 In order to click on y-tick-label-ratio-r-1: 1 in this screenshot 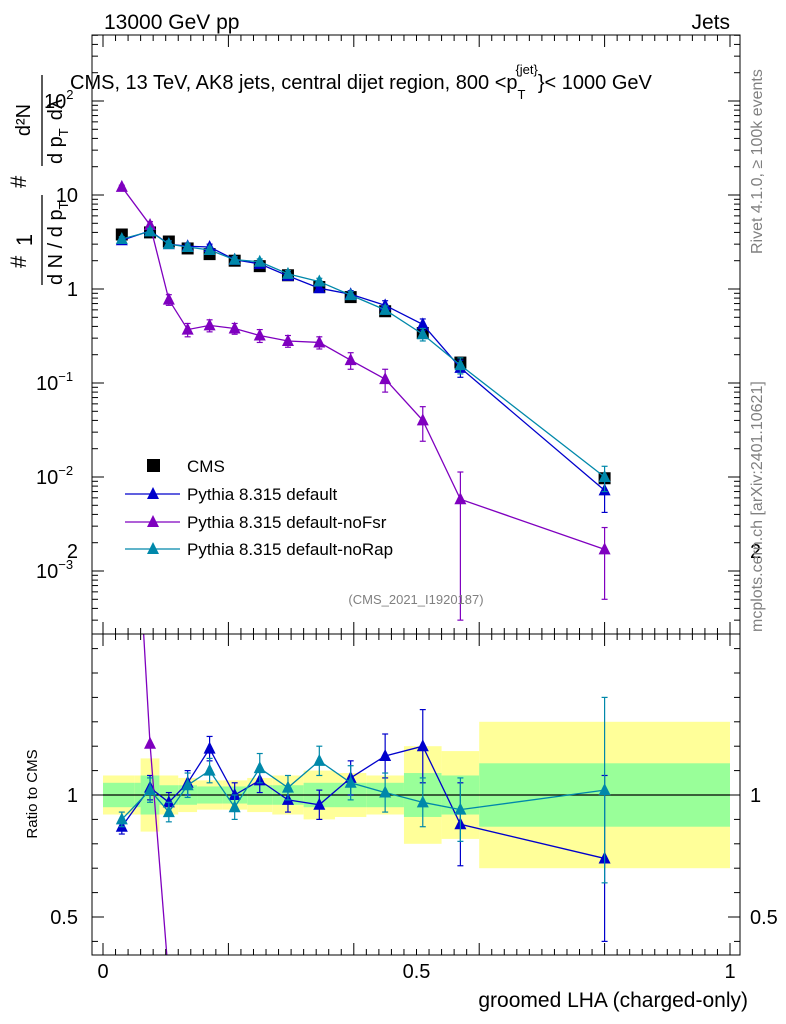, I will do `click(755, 796)`.